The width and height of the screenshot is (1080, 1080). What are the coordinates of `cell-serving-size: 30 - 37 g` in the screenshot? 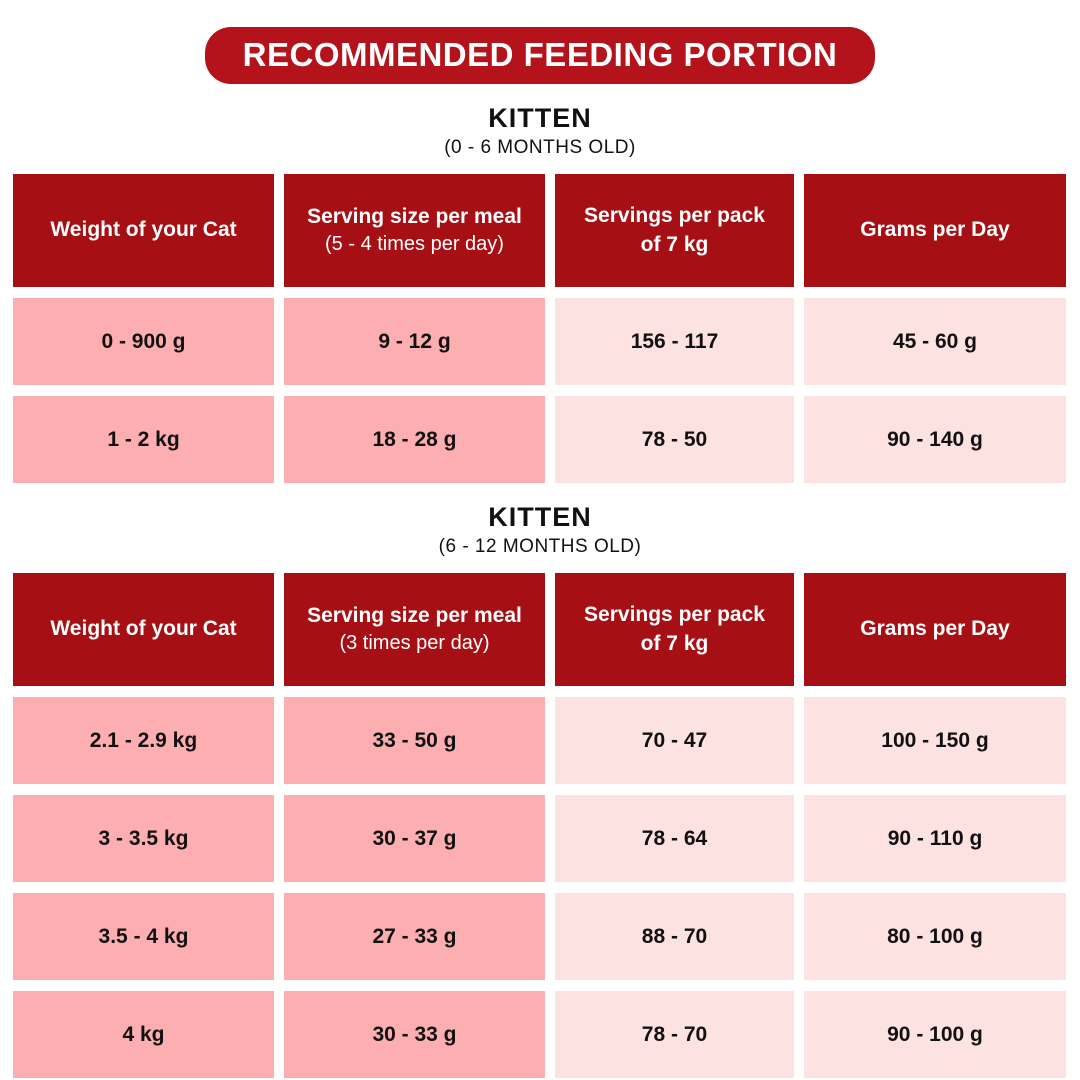 It's located at (414, 838).